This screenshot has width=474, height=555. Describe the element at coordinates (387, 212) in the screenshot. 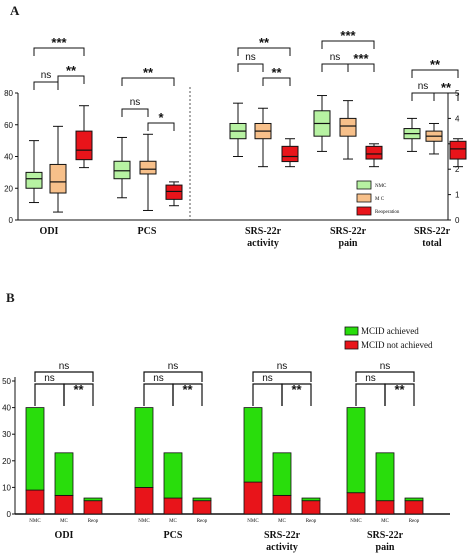

I see `legend-label: Reoperation` at that location.